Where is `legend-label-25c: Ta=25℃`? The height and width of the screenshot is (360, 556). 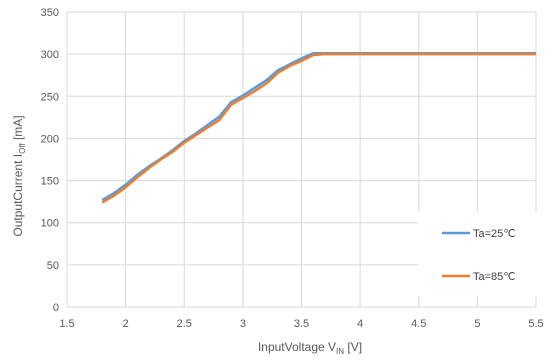
legend-label-25c: Ta=25℃ is located at coordinates (494, 234).